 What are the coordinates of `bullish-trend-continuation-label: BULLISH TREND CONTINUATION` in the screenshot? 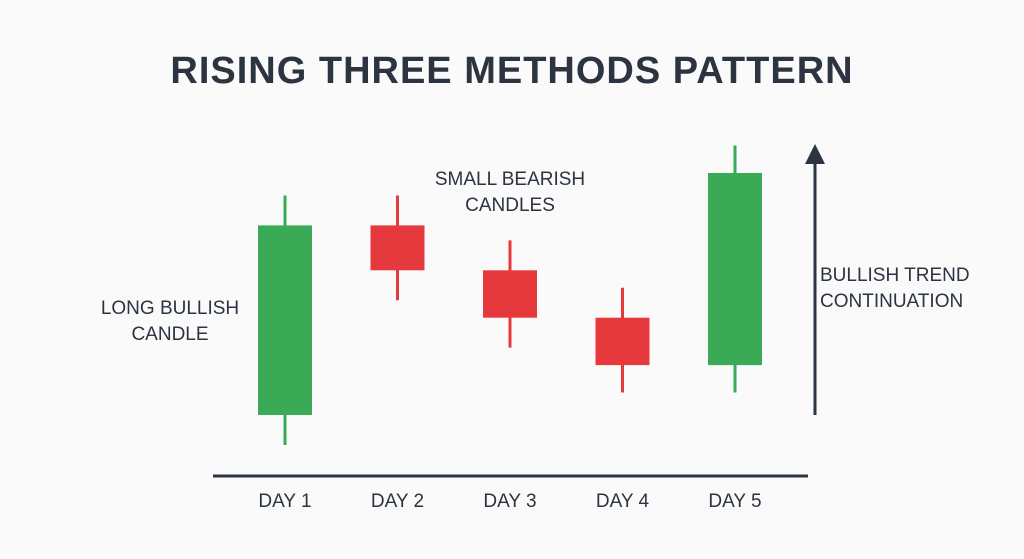 It's located at (907, 289).